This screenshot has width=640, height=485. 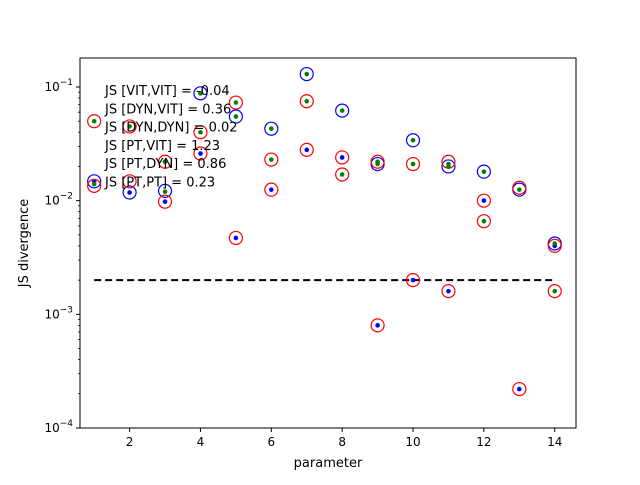 I want to click on annotation-text: JS [PT,DYN] = 0.86, so click(x=165, y=164).